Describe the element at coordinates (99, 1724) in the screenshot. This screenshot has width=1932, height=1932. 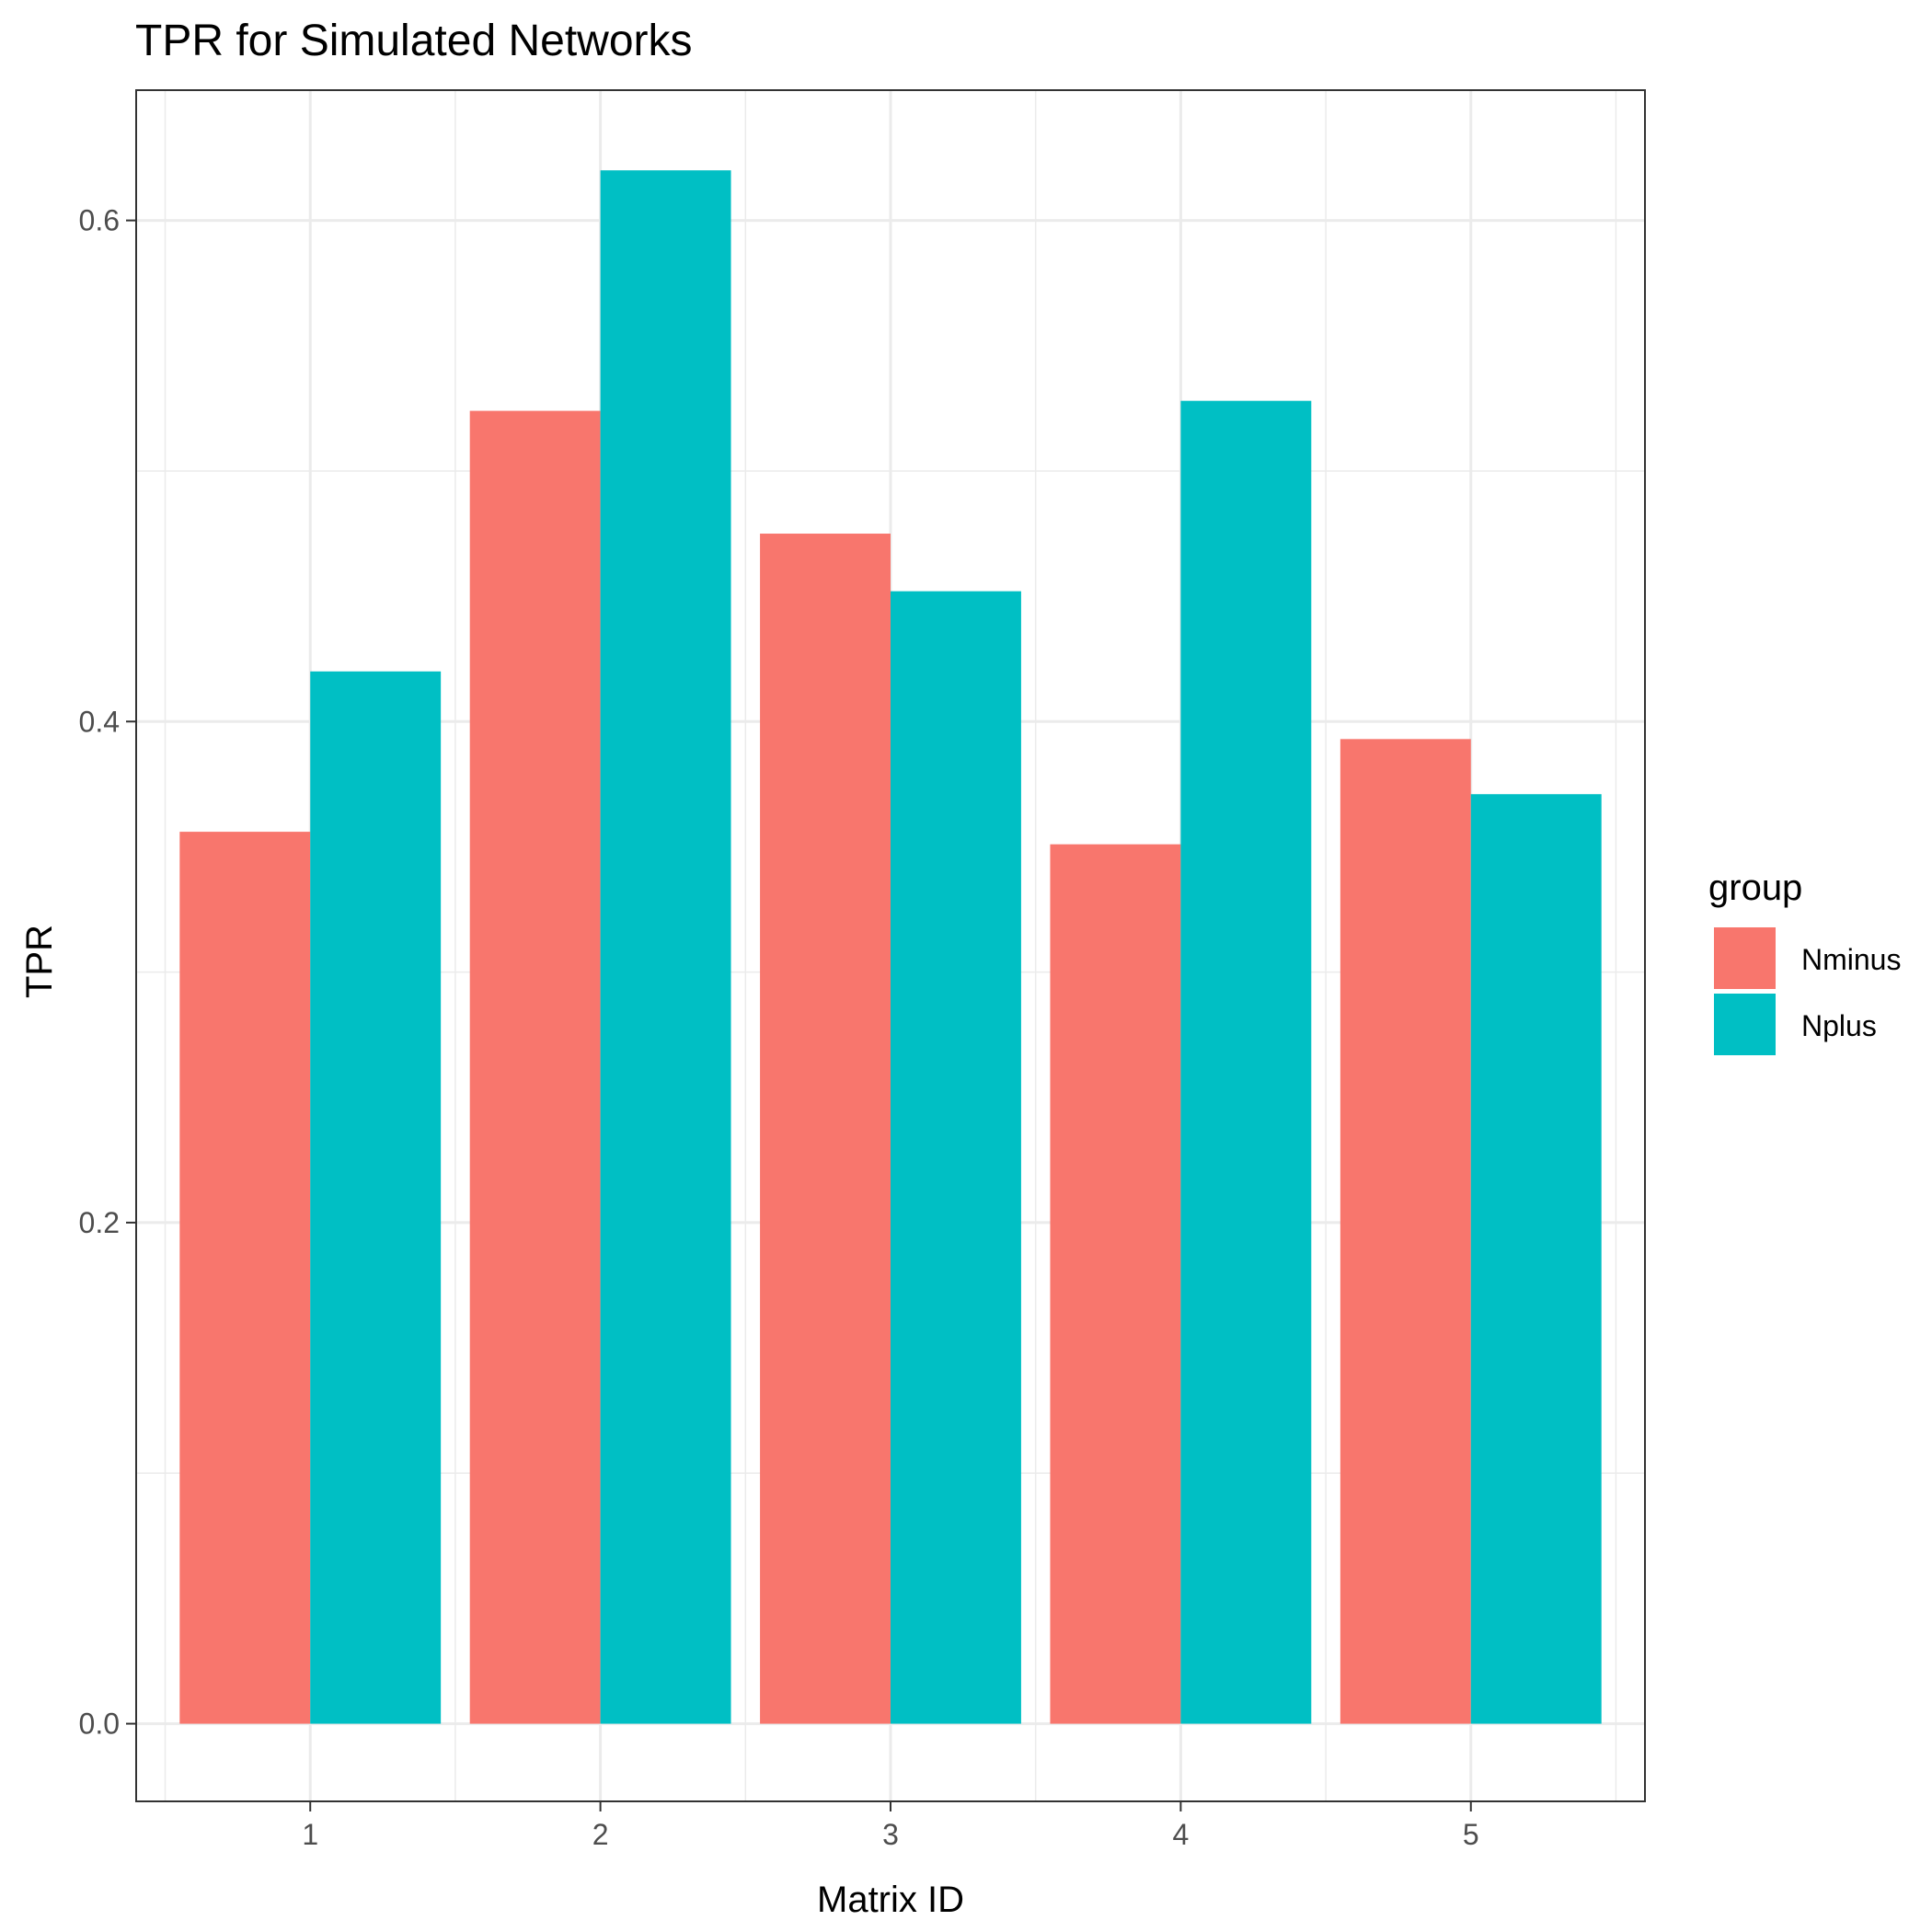
I see `y-tick-label: 0.0` at that location.